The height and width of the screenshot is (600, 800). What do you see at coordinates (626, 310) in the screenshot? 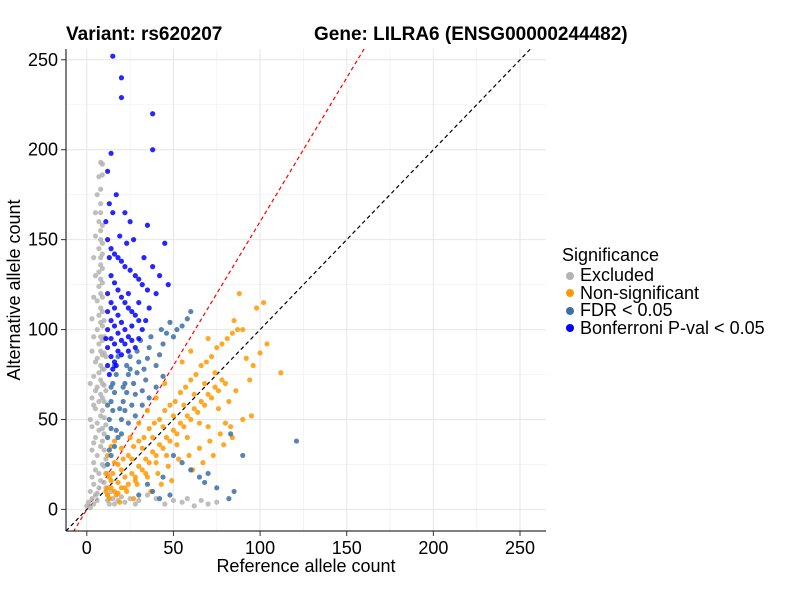
I see `legend-label: FDR < 0.05` at bounding box center [626, 310].